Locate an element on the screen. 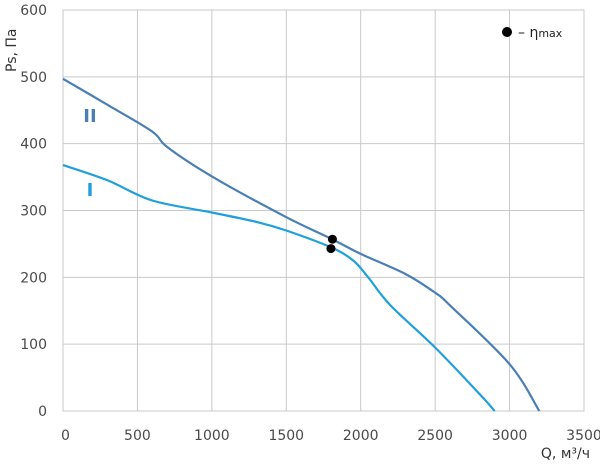 Image resolution: width=600 pixels, height=468 pixels. y-tick-label: 300 is located at coordinates (33, 212).